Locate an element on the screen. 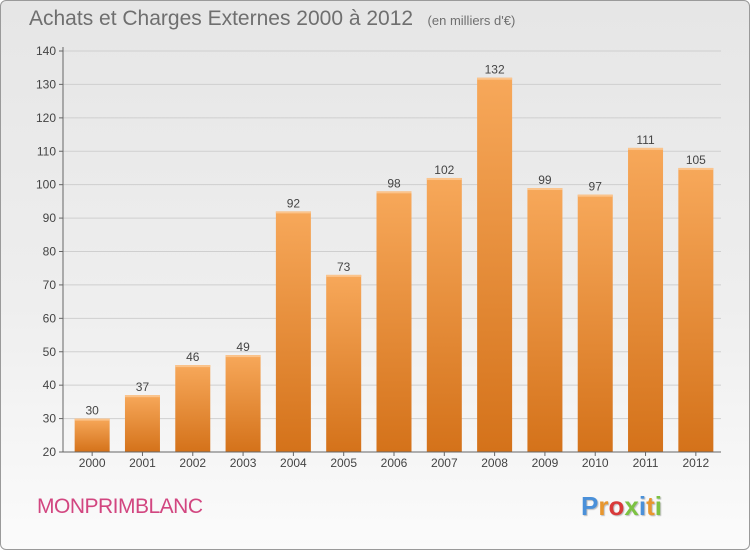  logo-letter: x is located at coordinates (631, 506).